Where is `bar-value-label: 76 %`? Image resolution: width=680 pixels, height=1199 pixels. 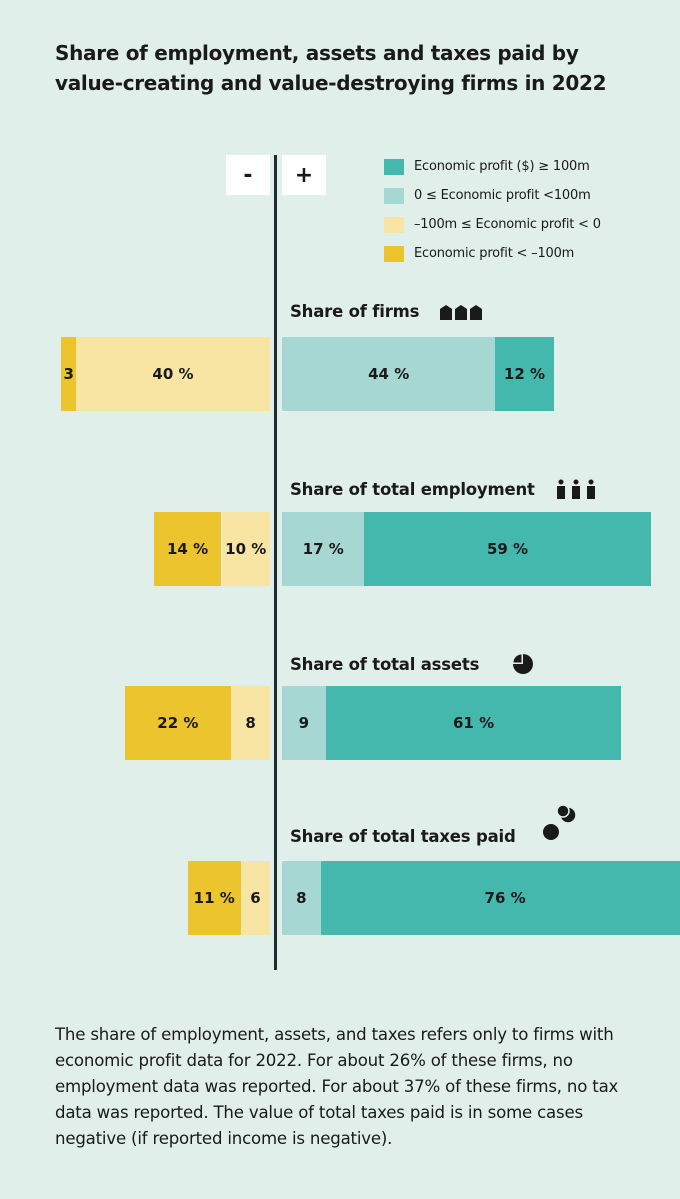 bar-value-label: 76 % is located at coordinates (505, 898).